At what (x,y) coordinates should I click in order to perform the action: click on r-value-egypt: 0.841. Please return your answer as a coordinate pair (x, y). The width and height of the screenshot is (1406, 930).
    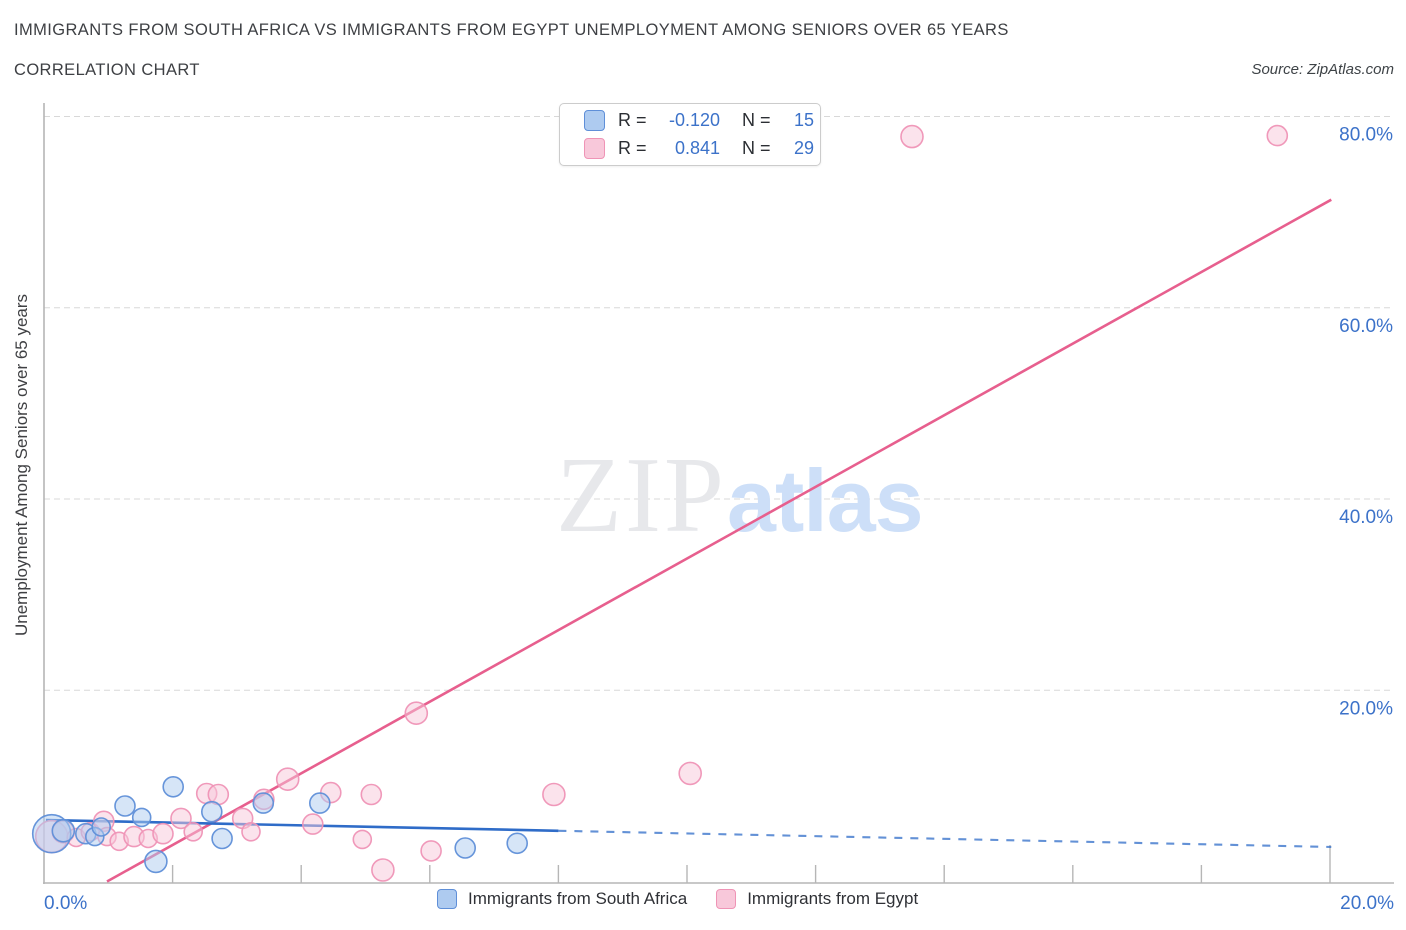
    Looking at the image, I should click on (697, 148).